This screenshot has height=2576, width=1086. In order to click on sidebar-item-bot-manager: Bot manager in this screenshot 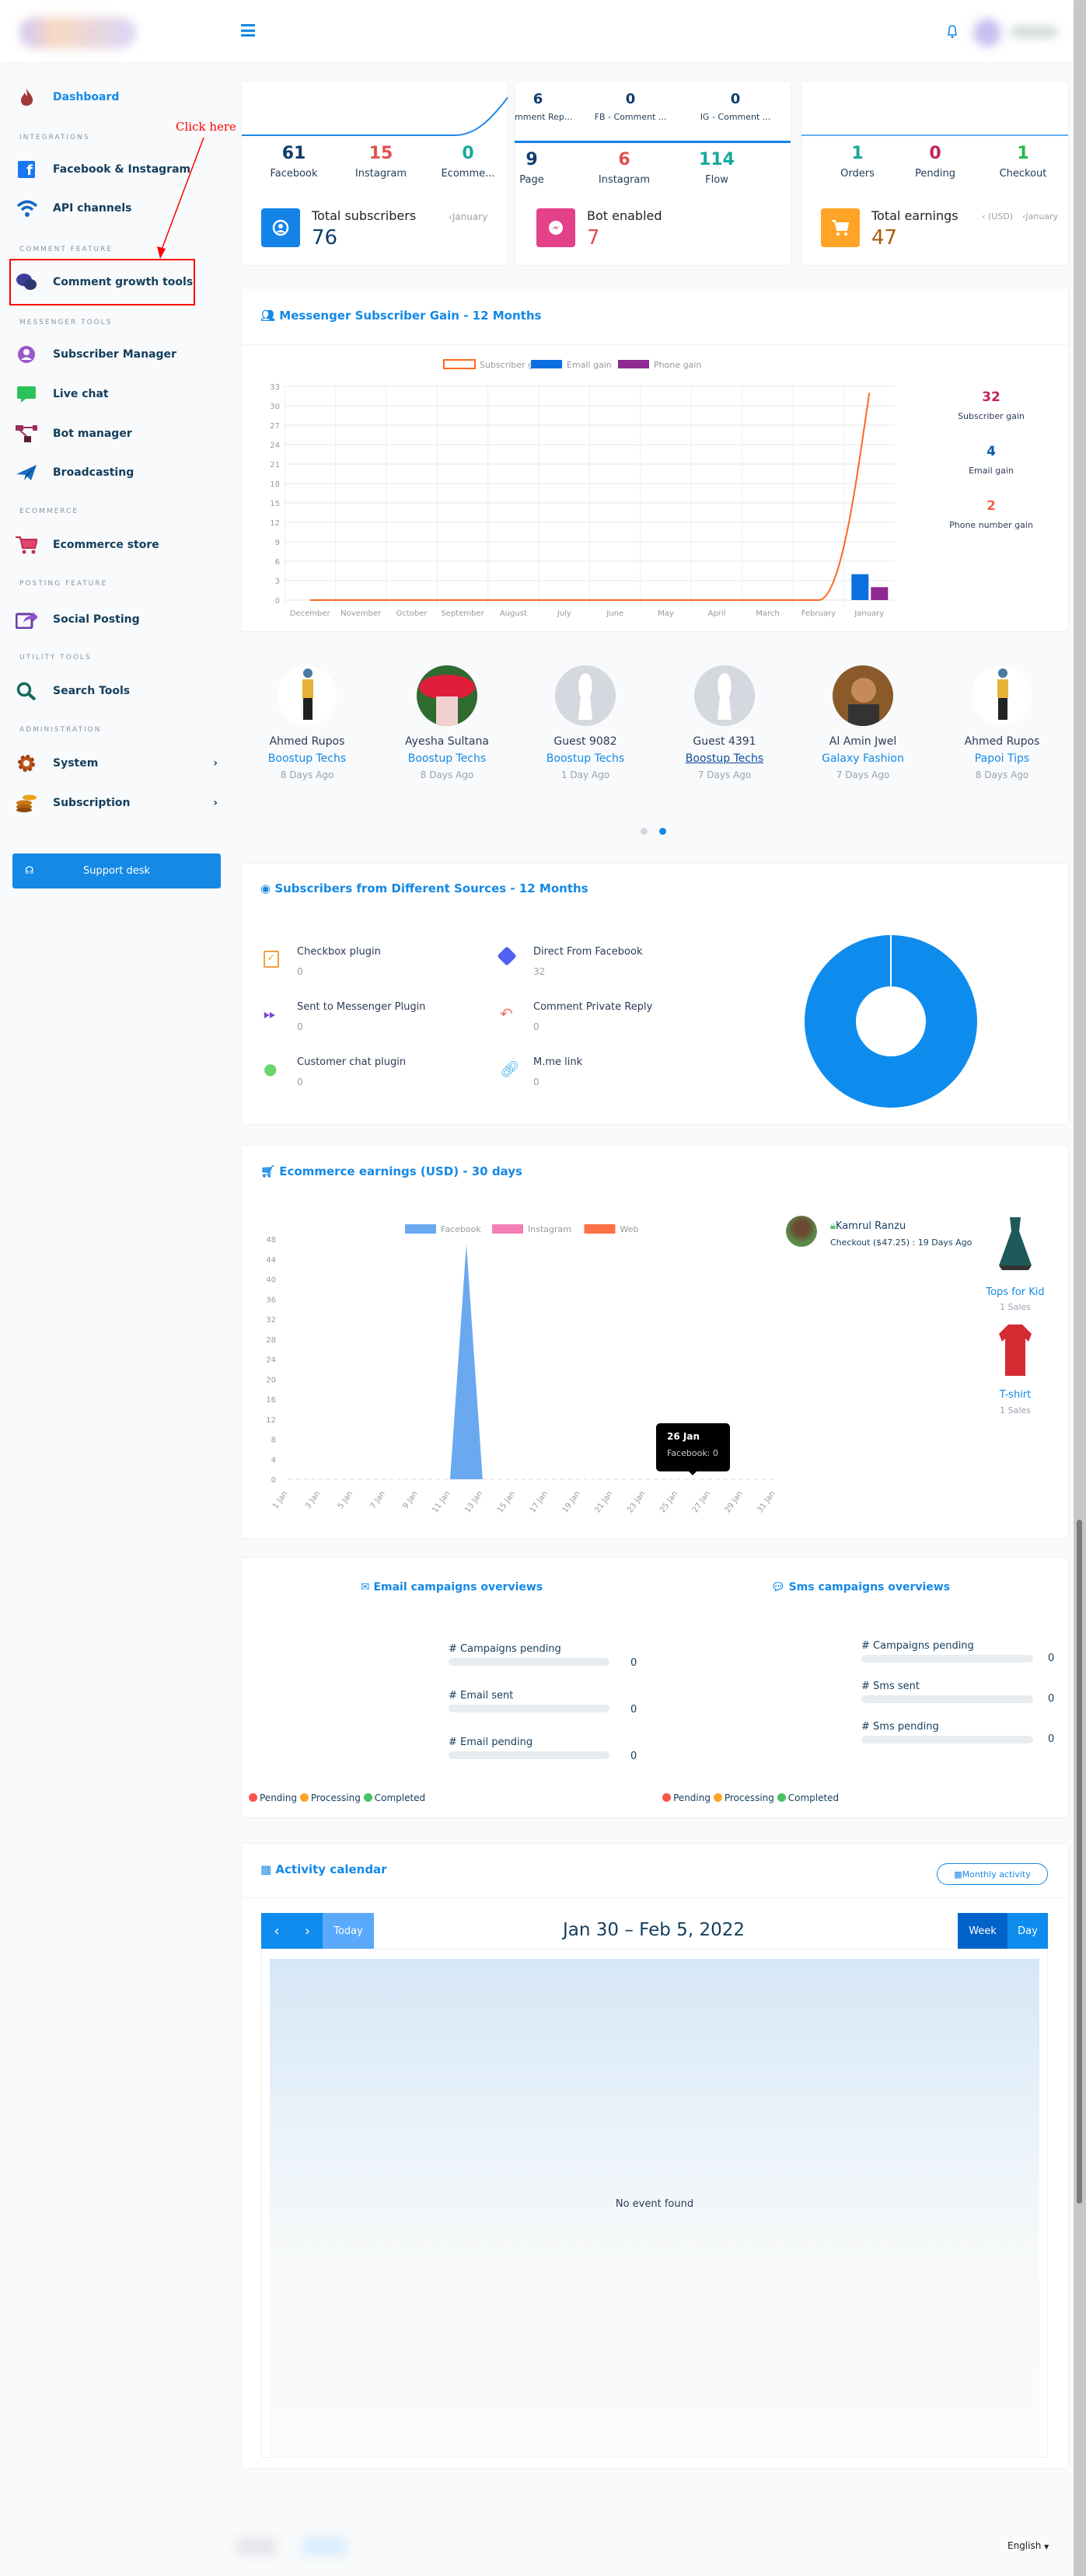, I will do `click(117, 434)`.